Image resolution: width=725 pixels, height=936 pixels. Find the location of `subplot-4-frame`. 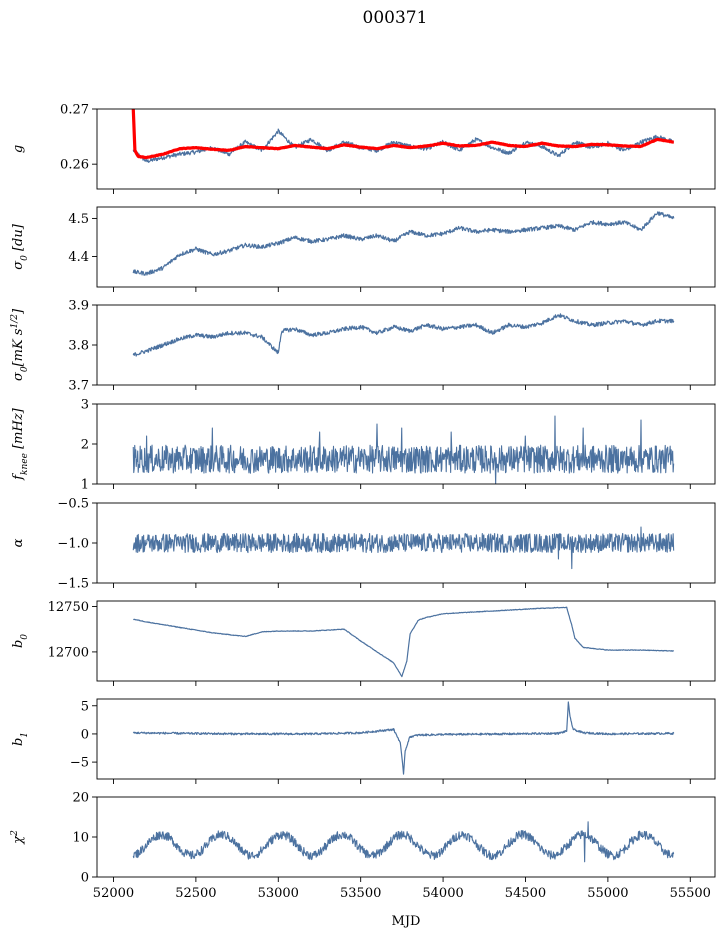

subplot-4-frame is located at coordinates (406, 444).